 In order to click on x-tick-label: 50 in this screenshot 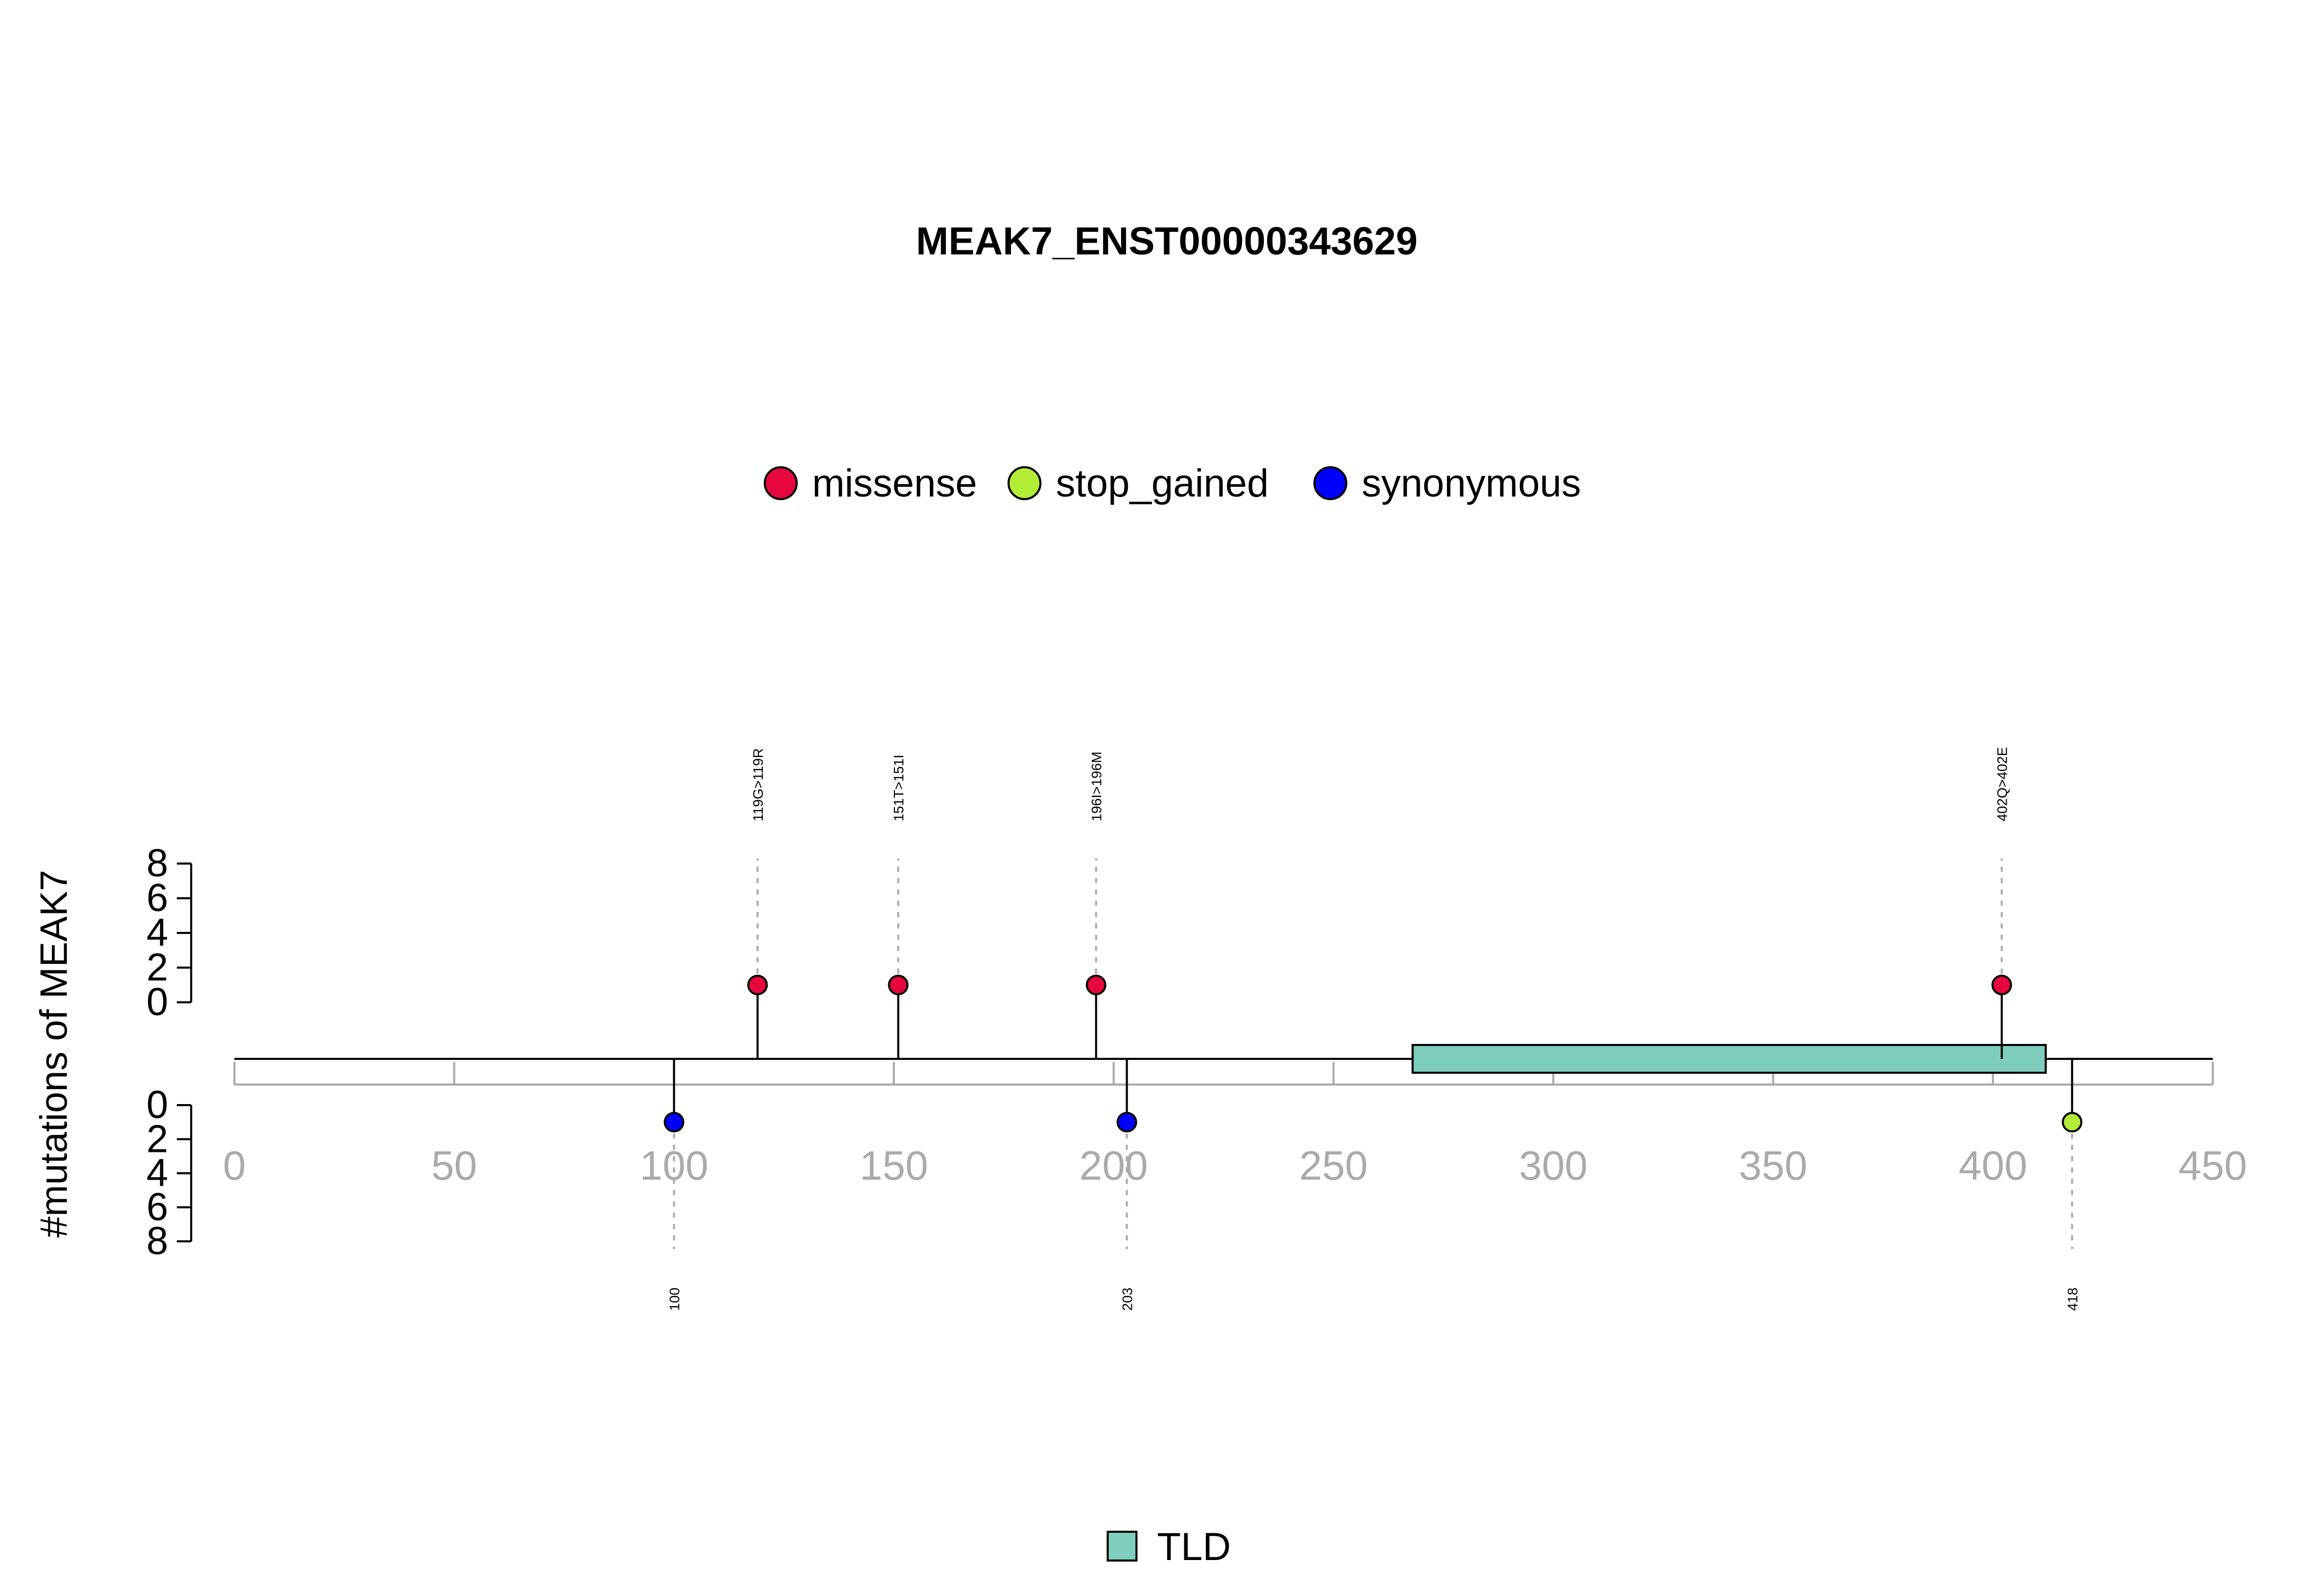, I will do `click(454, 1165)`.